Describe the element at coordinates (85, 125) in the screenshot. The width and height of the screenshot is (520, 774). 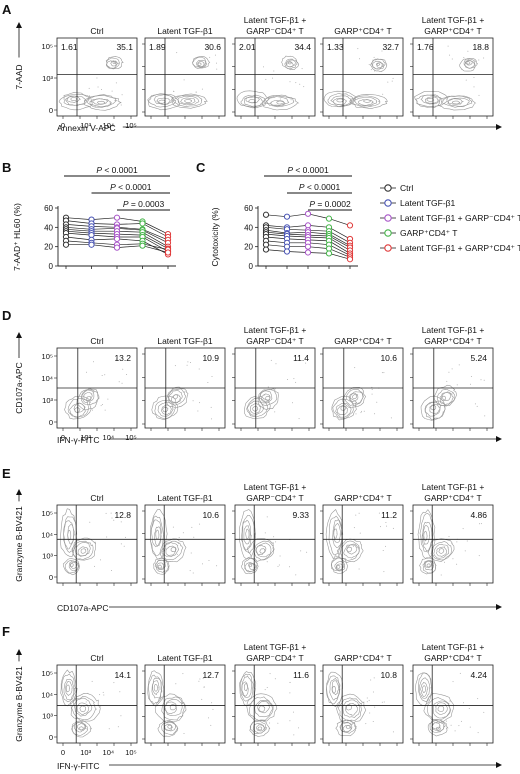
I see `x-tick-label: 10³` at that location.